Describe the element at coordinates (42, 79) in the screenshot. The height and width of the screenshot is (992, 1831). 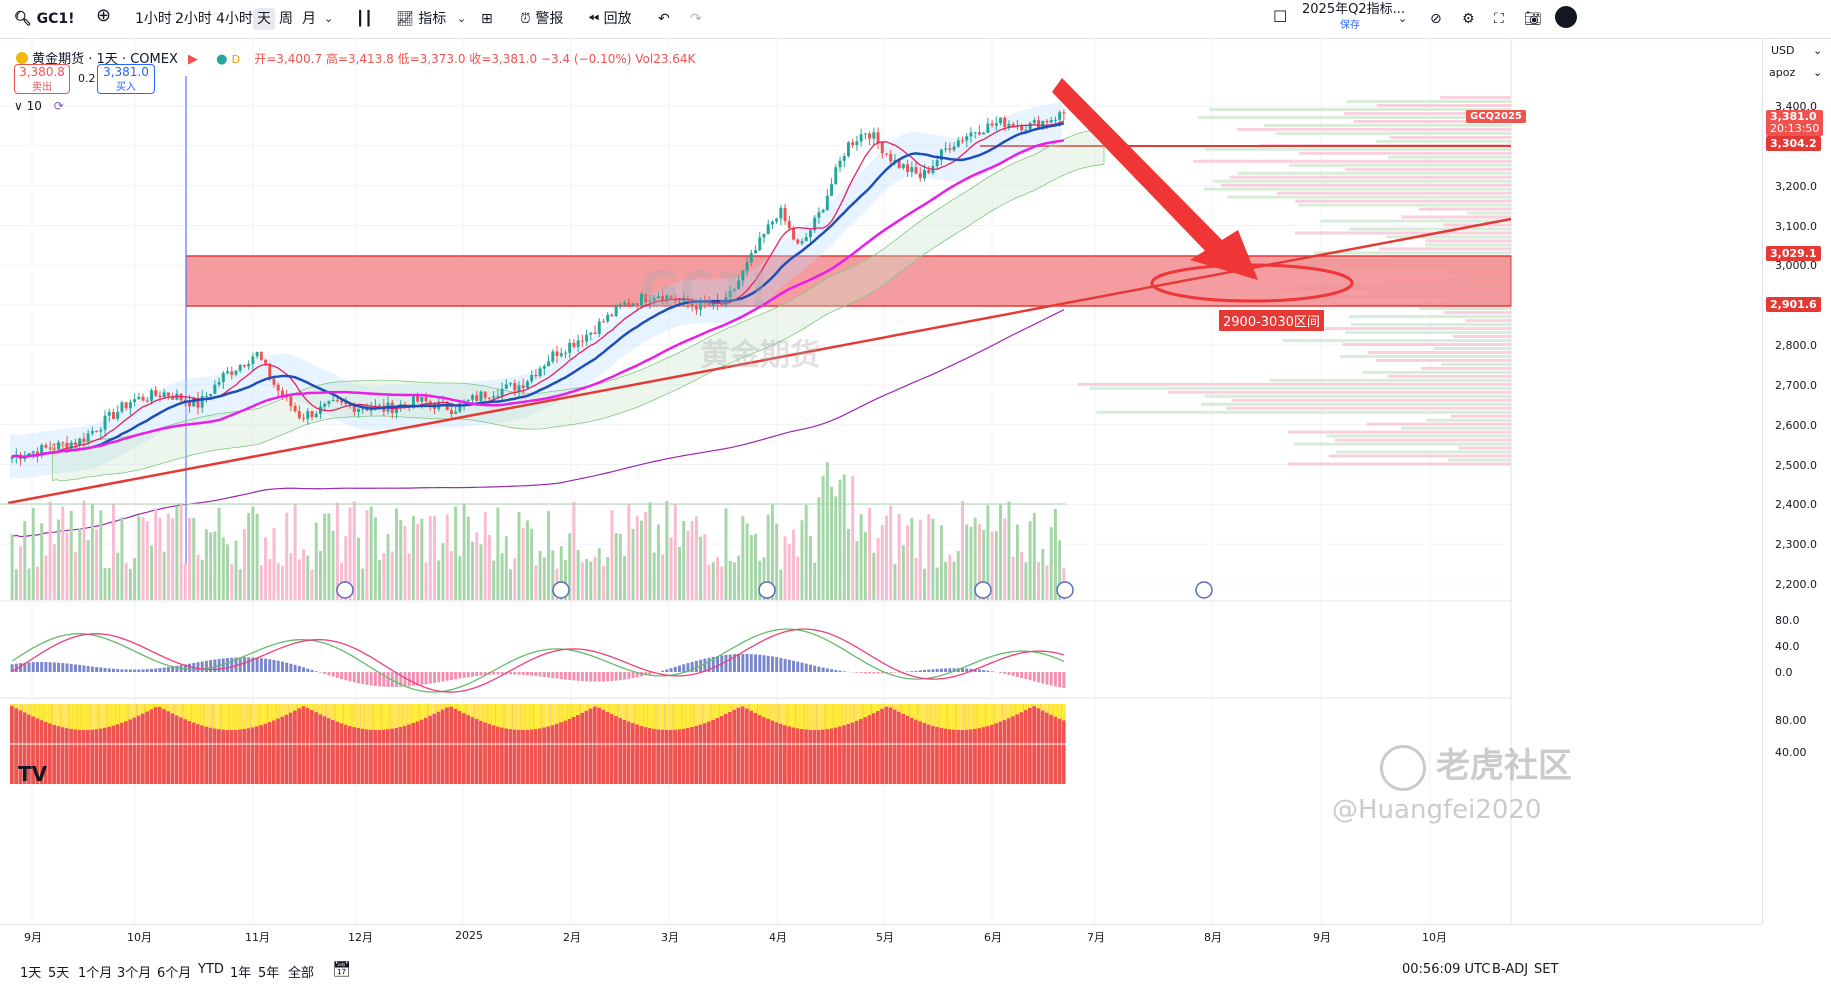
I see `sell-button: 3,380.8 卖出` at that location.